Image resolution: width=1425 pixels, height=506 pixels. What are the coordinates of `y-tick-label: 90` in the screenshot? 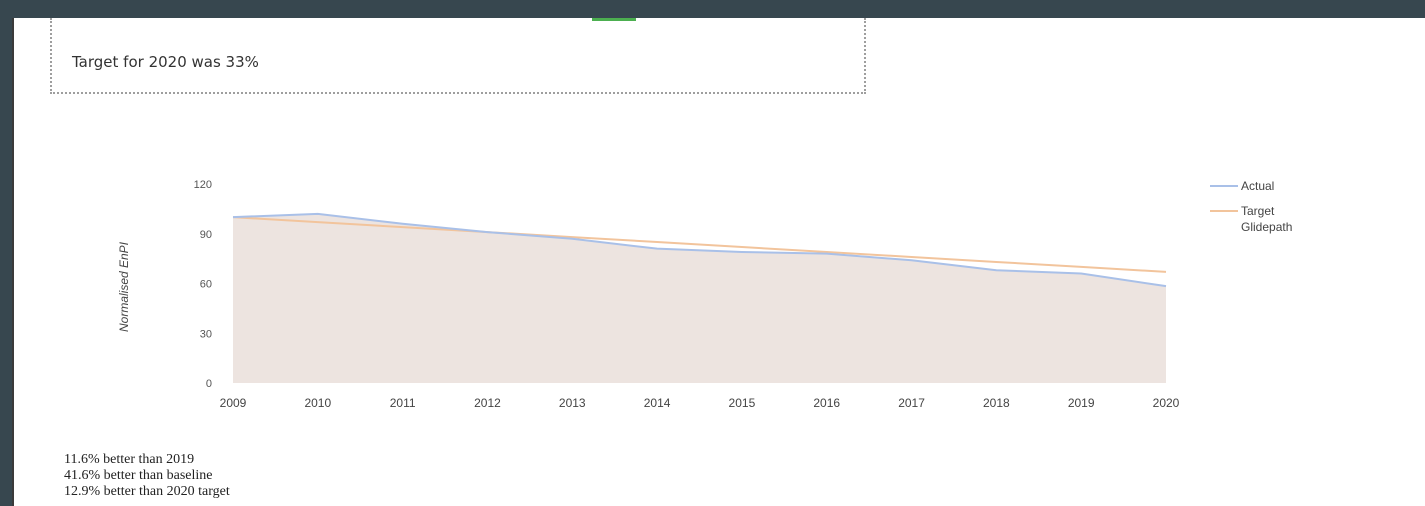 It's located at (206, 235).